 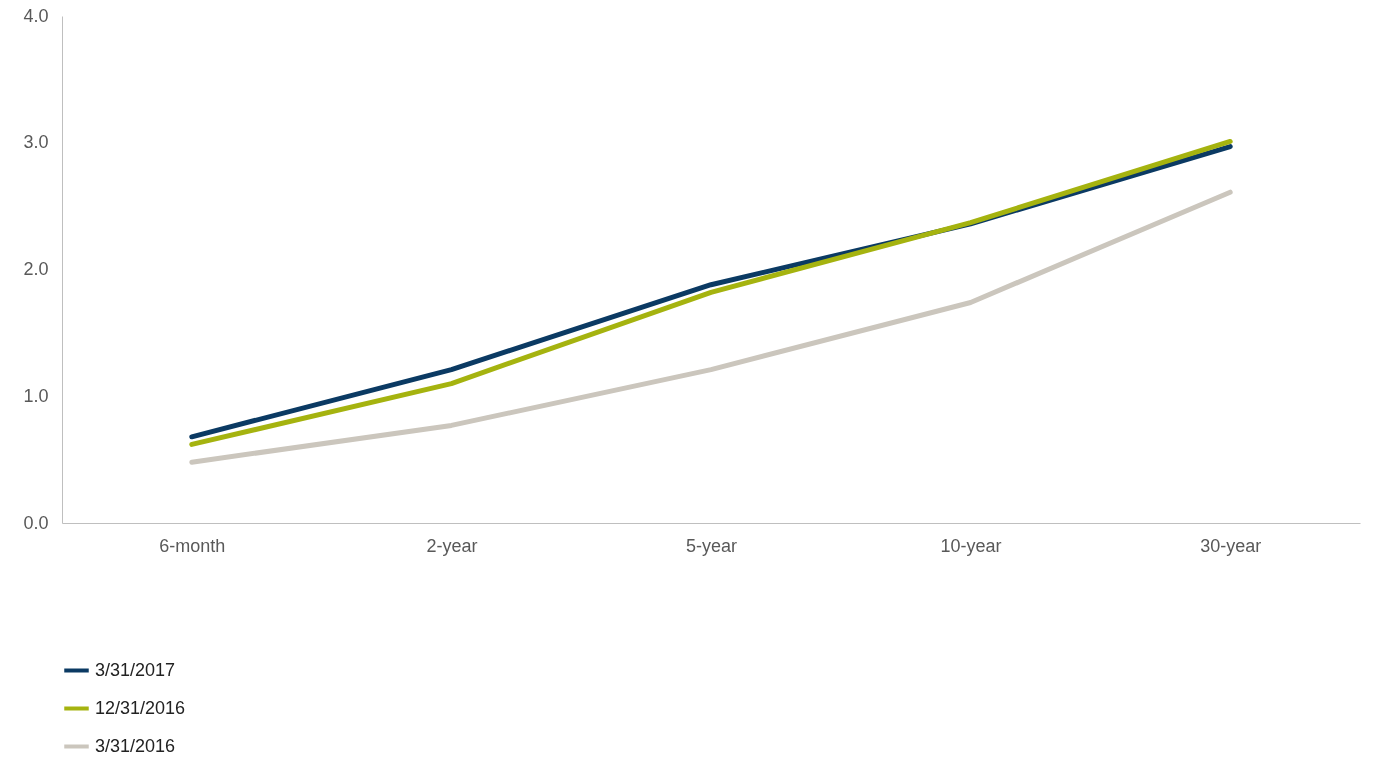 I want to click on y-tick-label: 2.0, so click(x=36, y=269).